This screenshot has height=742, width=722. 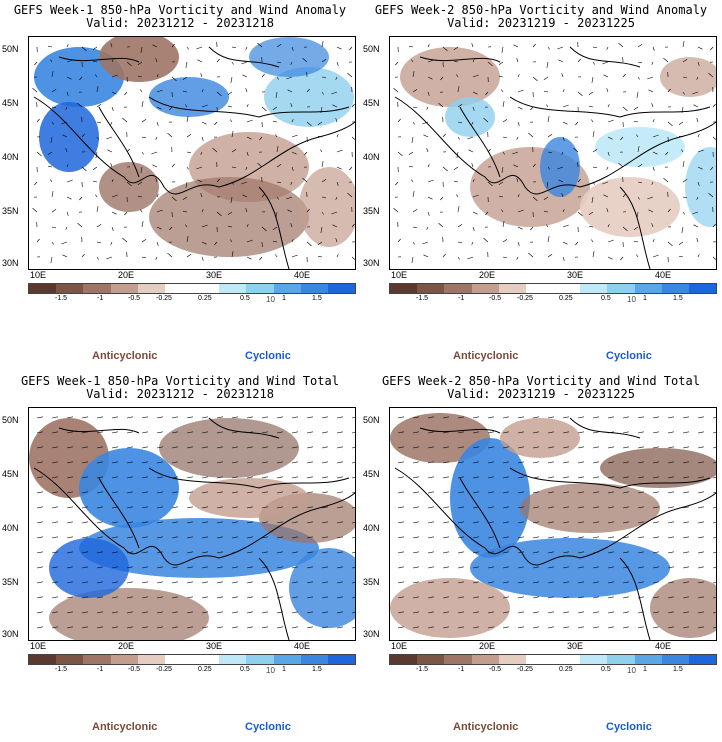 What do you see at coordinates (245, 298) in the screenshot?
I see `colorbar-label: 0.5` at bounding box center [245, 298].